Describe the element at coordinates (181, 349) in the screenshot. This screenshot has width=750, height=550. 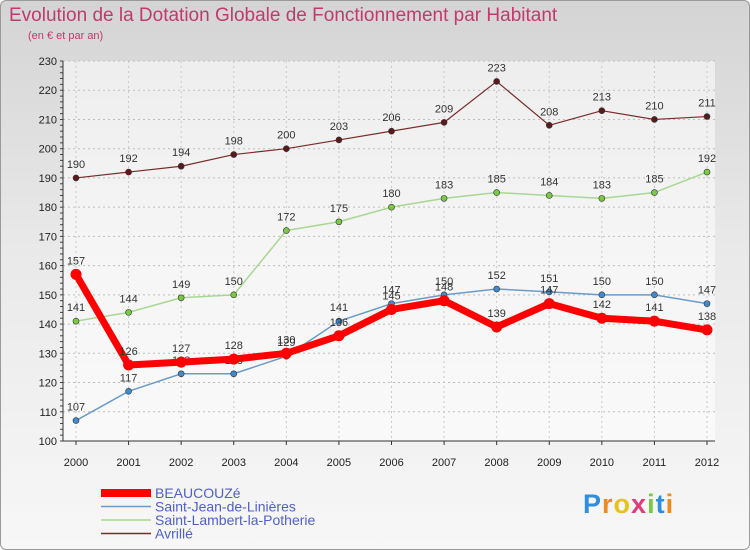
I see `data-label: 127` at that location.